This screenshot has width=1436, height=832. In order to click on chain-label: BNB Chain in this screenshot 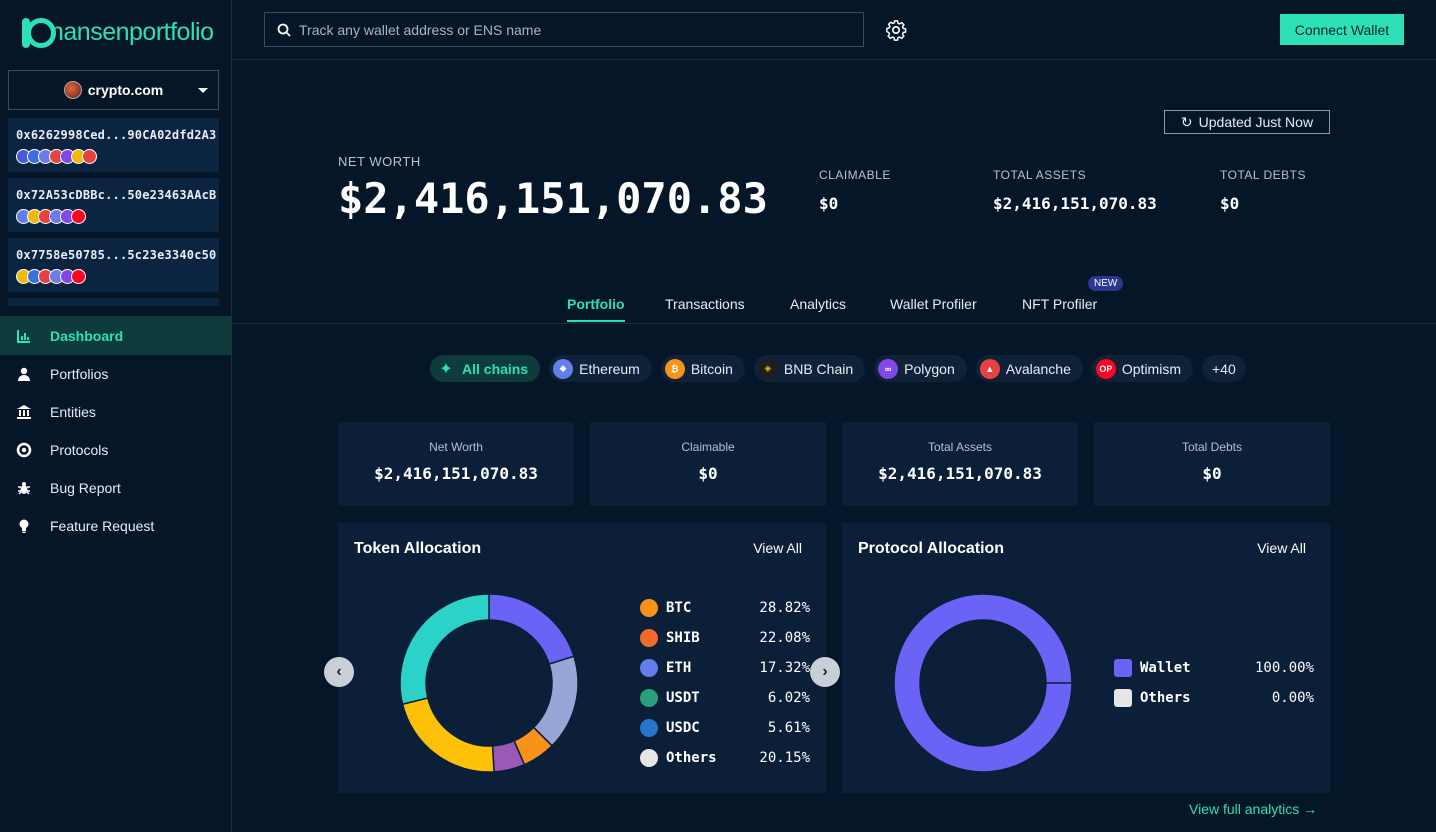, I will do `click(818, 368)`.